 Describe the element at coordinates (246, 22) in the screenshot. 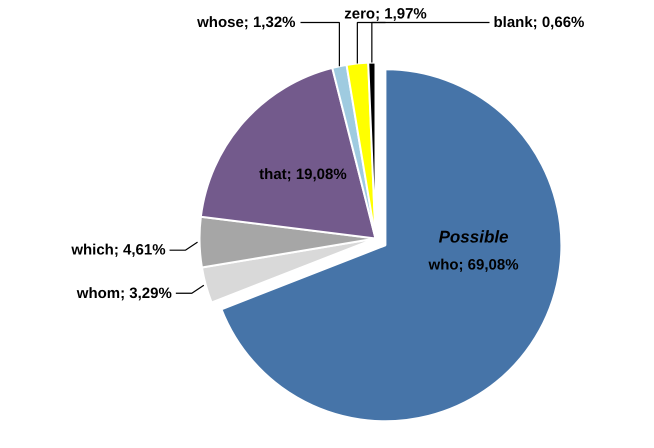

I see `slice-label: whose; 1,32%` at that location.